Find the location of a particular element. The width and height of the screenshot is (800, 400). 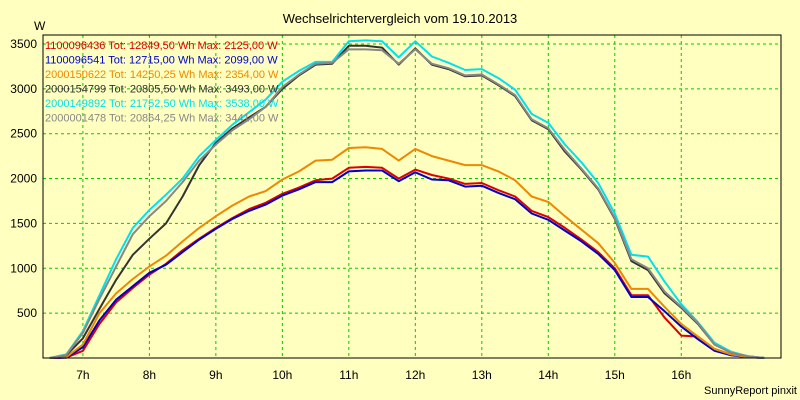

x-tick-label: 9h is located at coordinates (215, 375).